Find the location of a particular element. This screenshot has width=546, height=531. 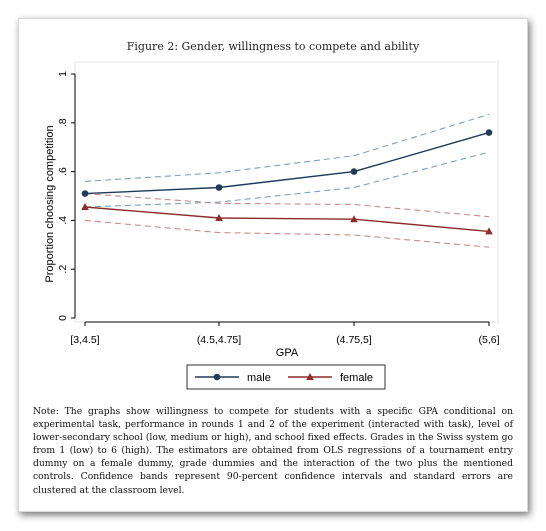

y-tick-label: .2 is located at coordinates (63, 269).